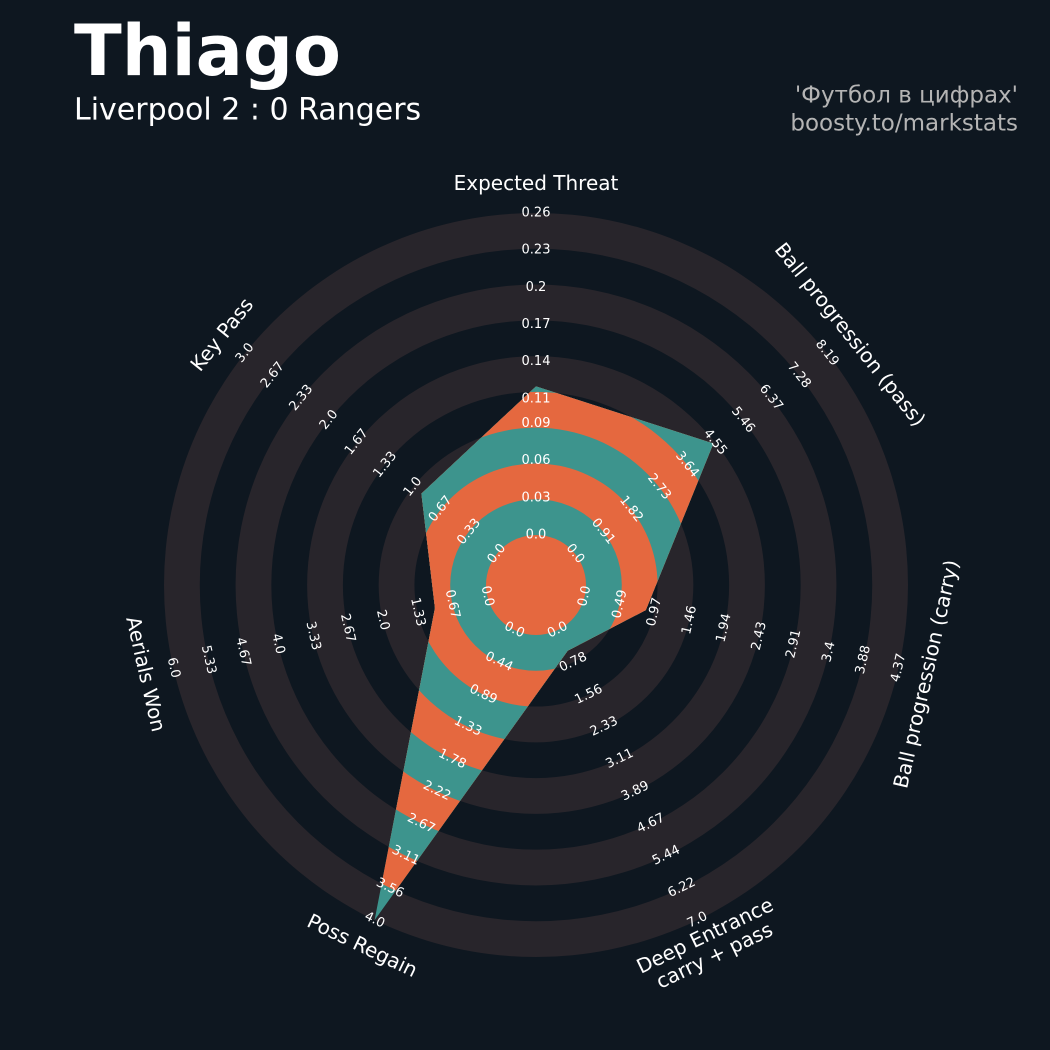 This screenshot has width=1050, height=1050. I want to click on axis-label: Expected Threat, so click(536, 183).